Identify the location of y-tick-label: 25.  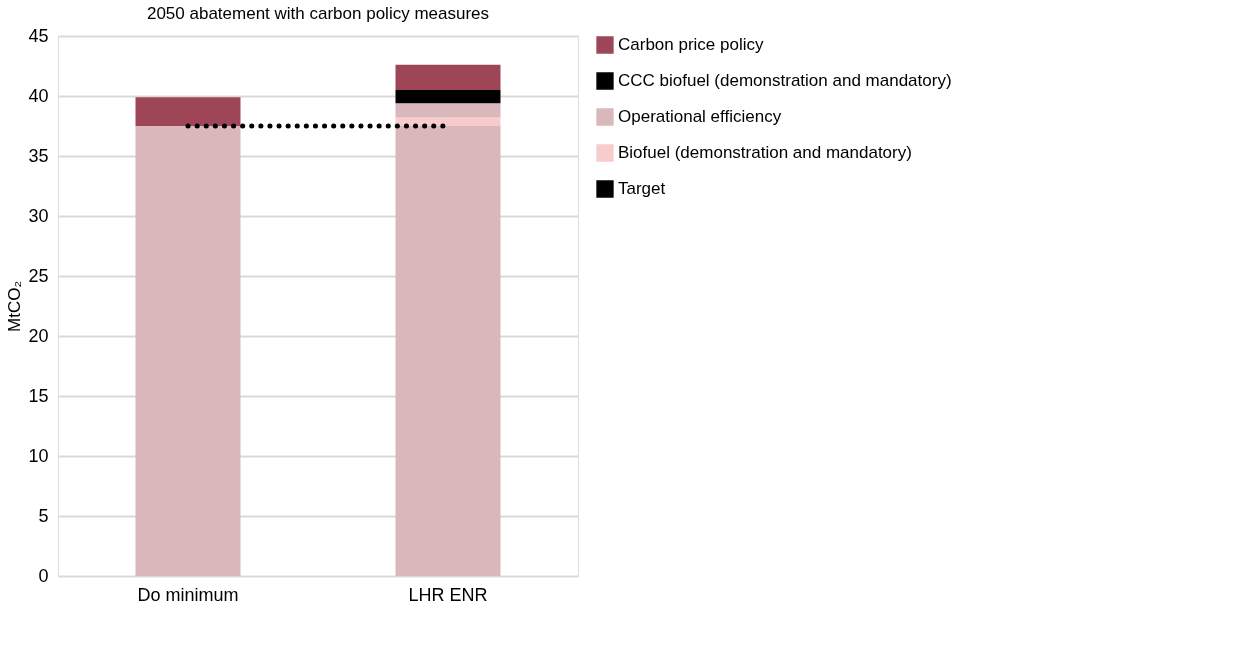
(38, 275).